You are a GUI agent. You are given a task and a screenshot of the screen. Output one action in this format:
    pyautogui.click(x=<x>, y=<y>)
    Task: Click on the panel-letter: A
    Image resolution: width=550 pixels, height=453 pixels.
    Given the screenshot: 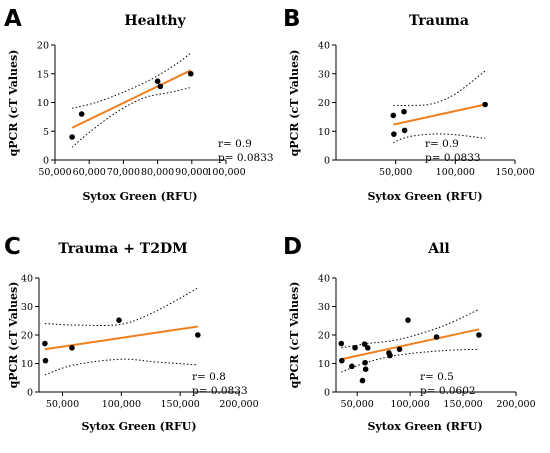 What is the action you would take?
    pyautogui.click(x=13, y=19)
    